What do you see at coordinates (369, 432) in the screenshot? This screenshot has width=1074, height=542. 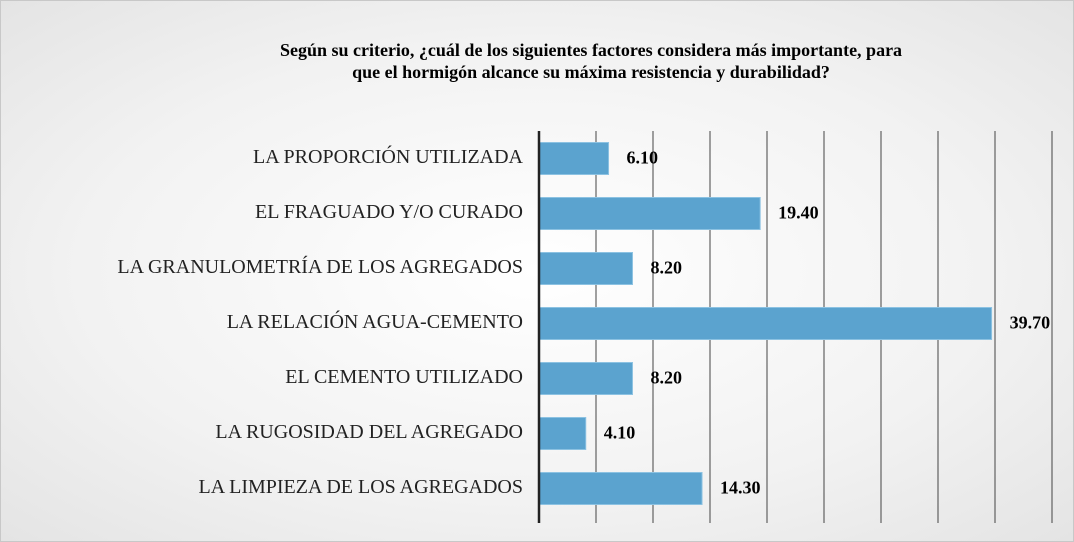 I see `y-tick-label: LA RUGOSIDAD DEL AGREGADO` at bounding box center [369, 432].